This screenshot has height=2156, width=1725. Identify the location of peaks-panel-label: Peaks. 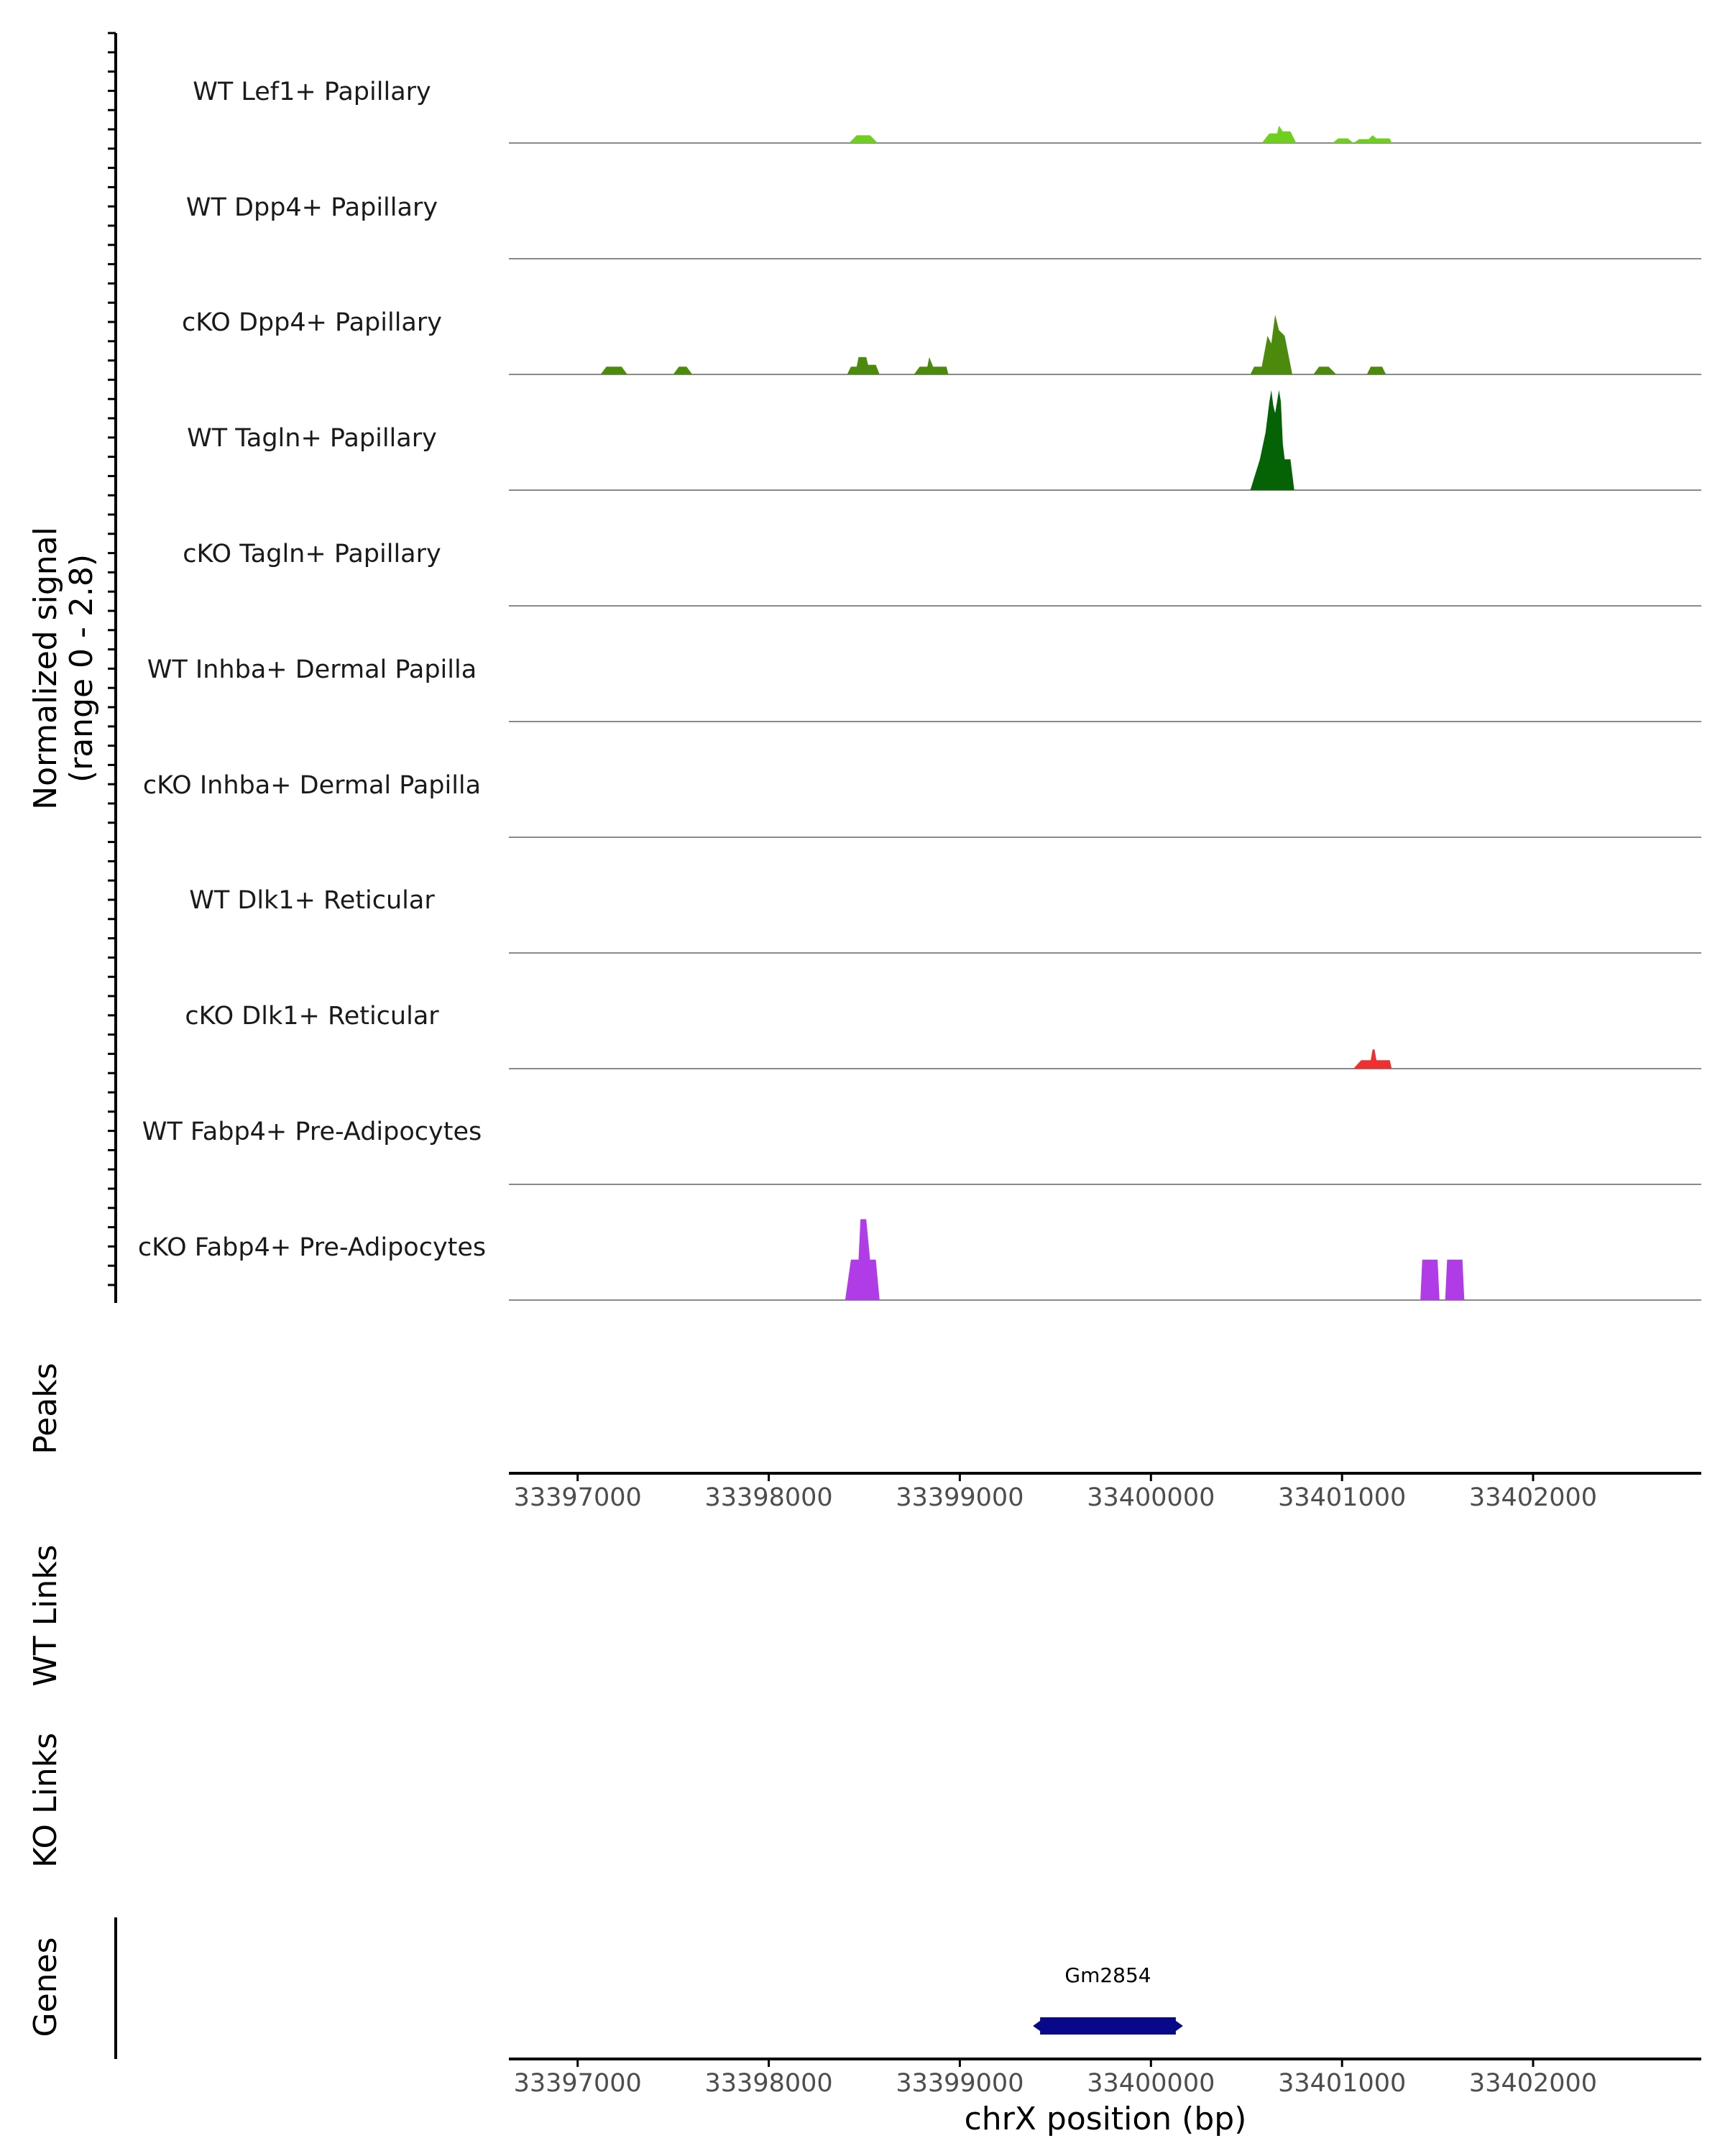
(45, 1409).